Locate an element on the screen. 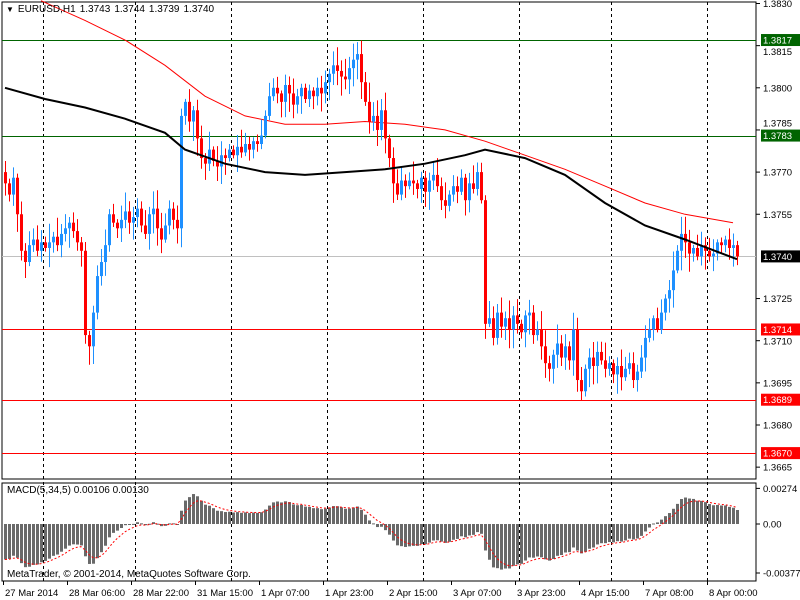  price-axis-label: 1.3680 is located at coordinates (777, 426).